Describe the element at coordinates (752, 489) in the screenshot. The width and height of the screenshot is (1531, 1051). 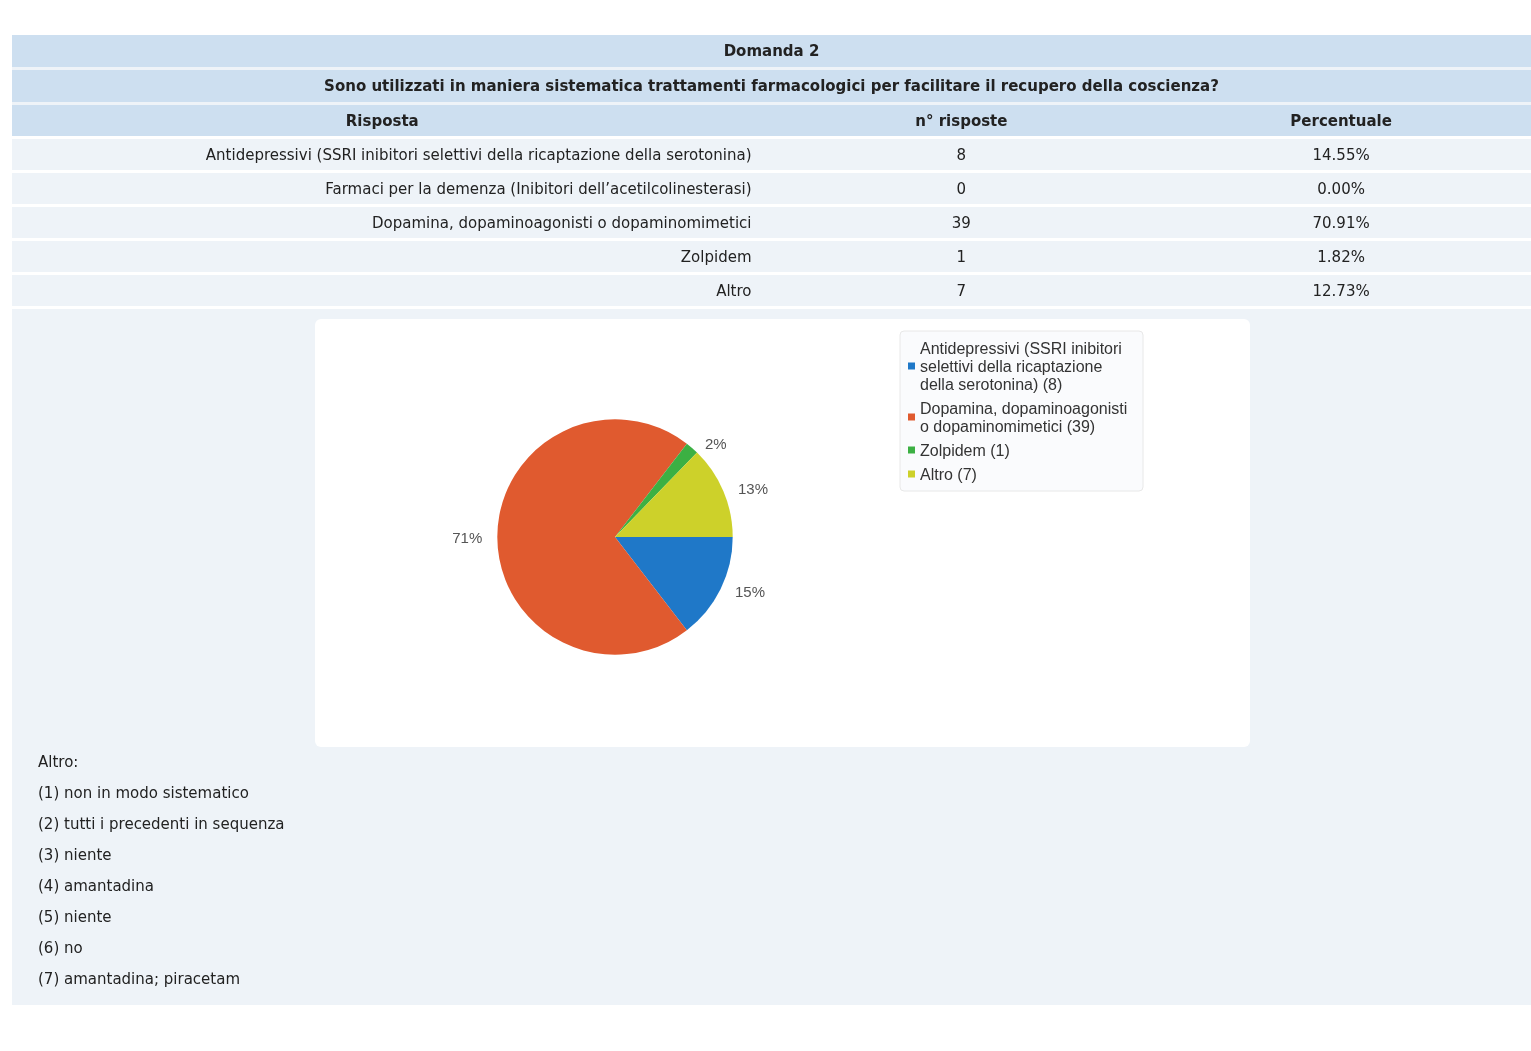
I see `data-label: 13%` at that location.